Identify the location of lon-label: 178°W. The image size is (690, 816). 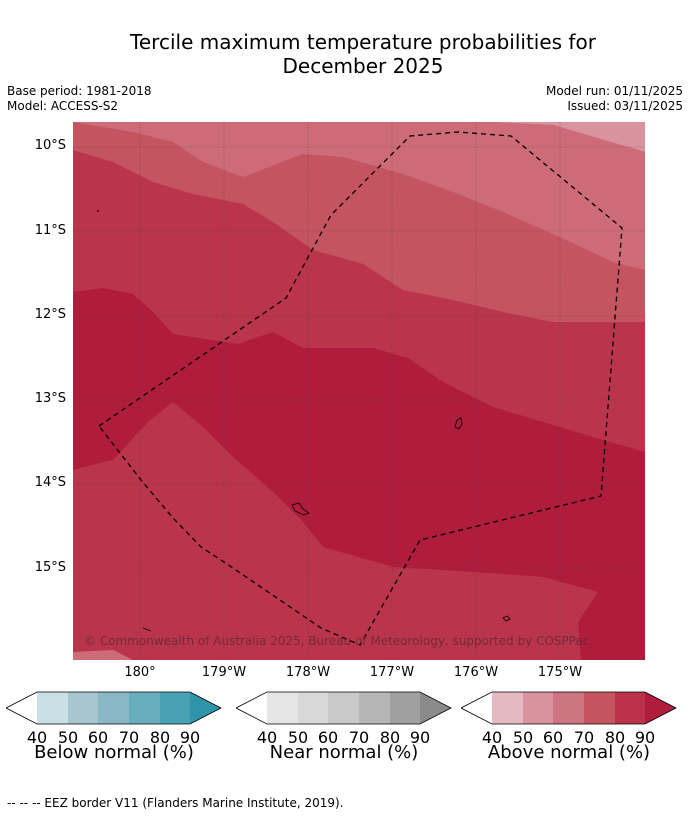
(308, 672).